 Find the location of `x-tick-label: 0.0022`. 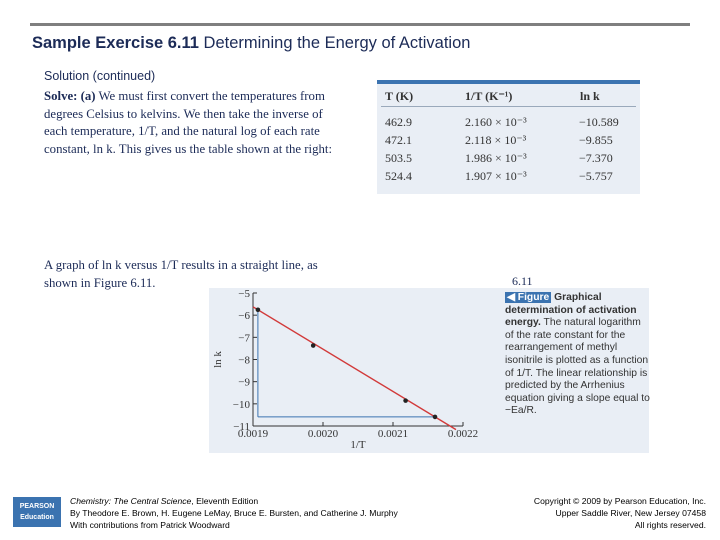

x-tick-label: 0.0022 is located at coordinates (463, 434).